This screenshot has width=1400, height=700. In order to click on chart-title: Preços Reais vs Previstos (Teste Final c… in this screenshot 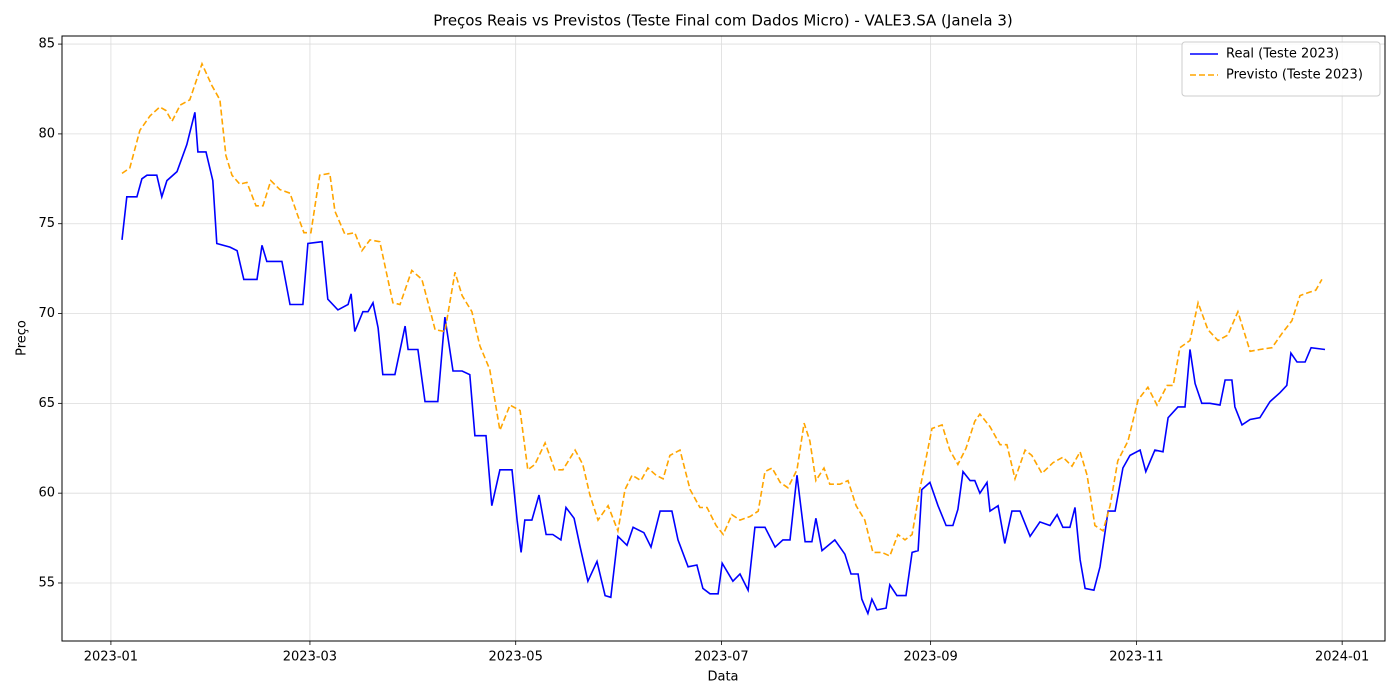, I will do `click(723, 21)`.